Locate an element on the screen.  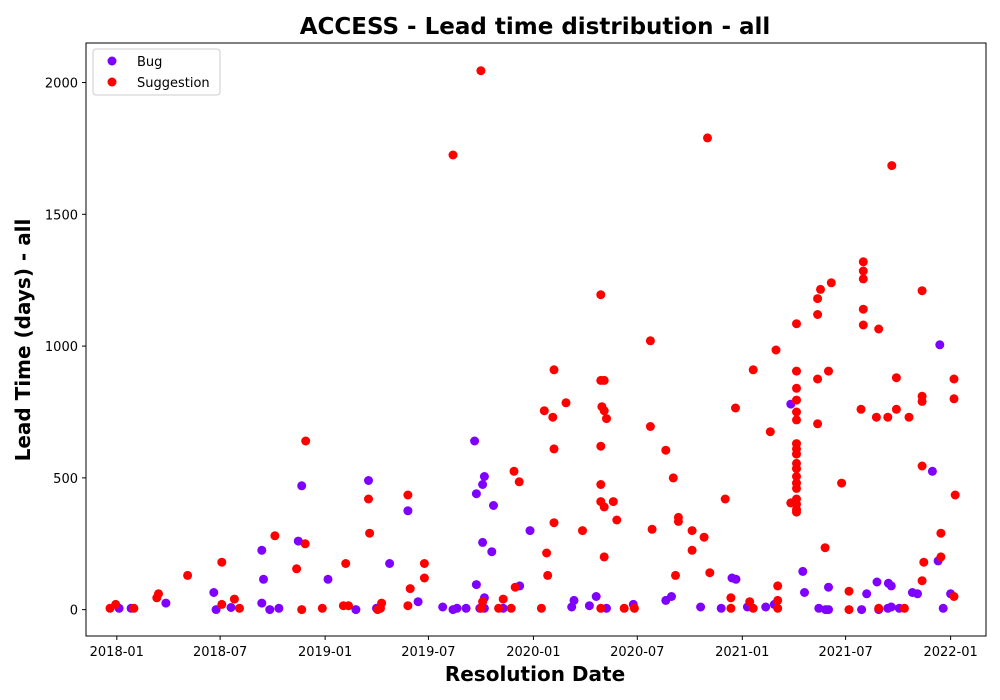
legend-box is located at coordinates (156, 72).